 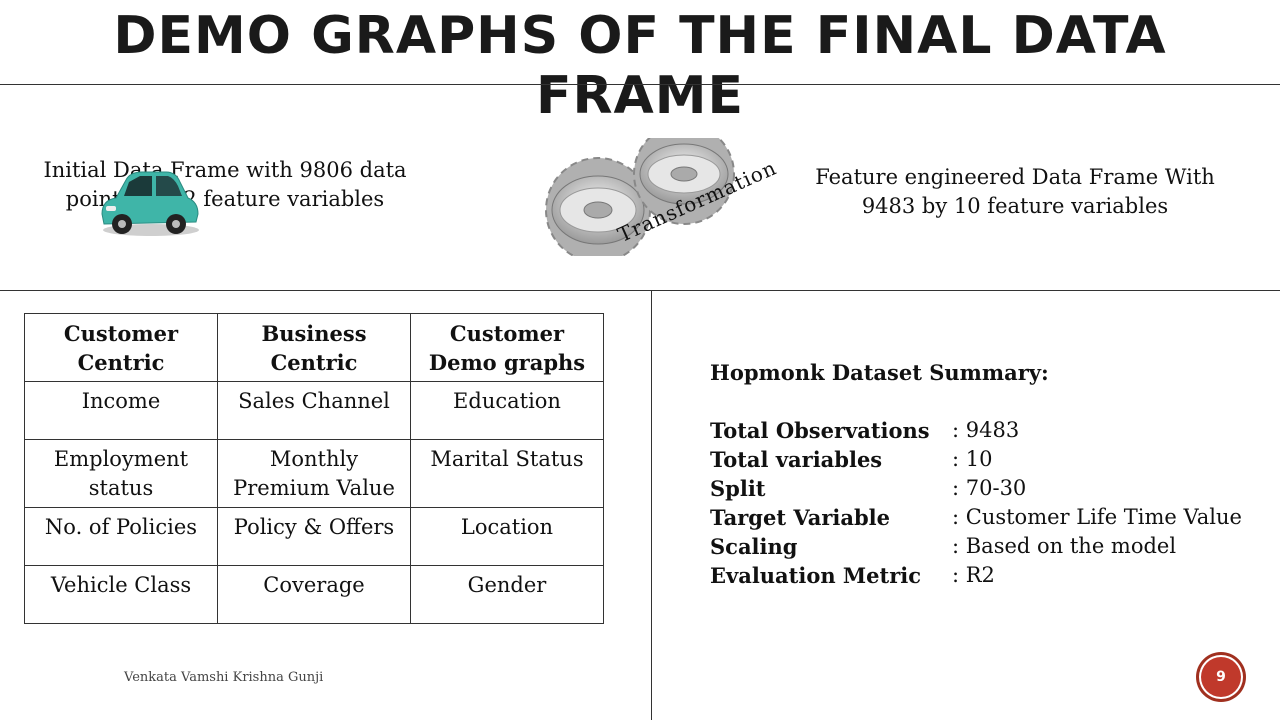 What do you see at coordinates (224, 677) in the screenshot?
I see `author-footer: Venkata Vamshi Krishna Gunji` at bounding box center [224, 677].